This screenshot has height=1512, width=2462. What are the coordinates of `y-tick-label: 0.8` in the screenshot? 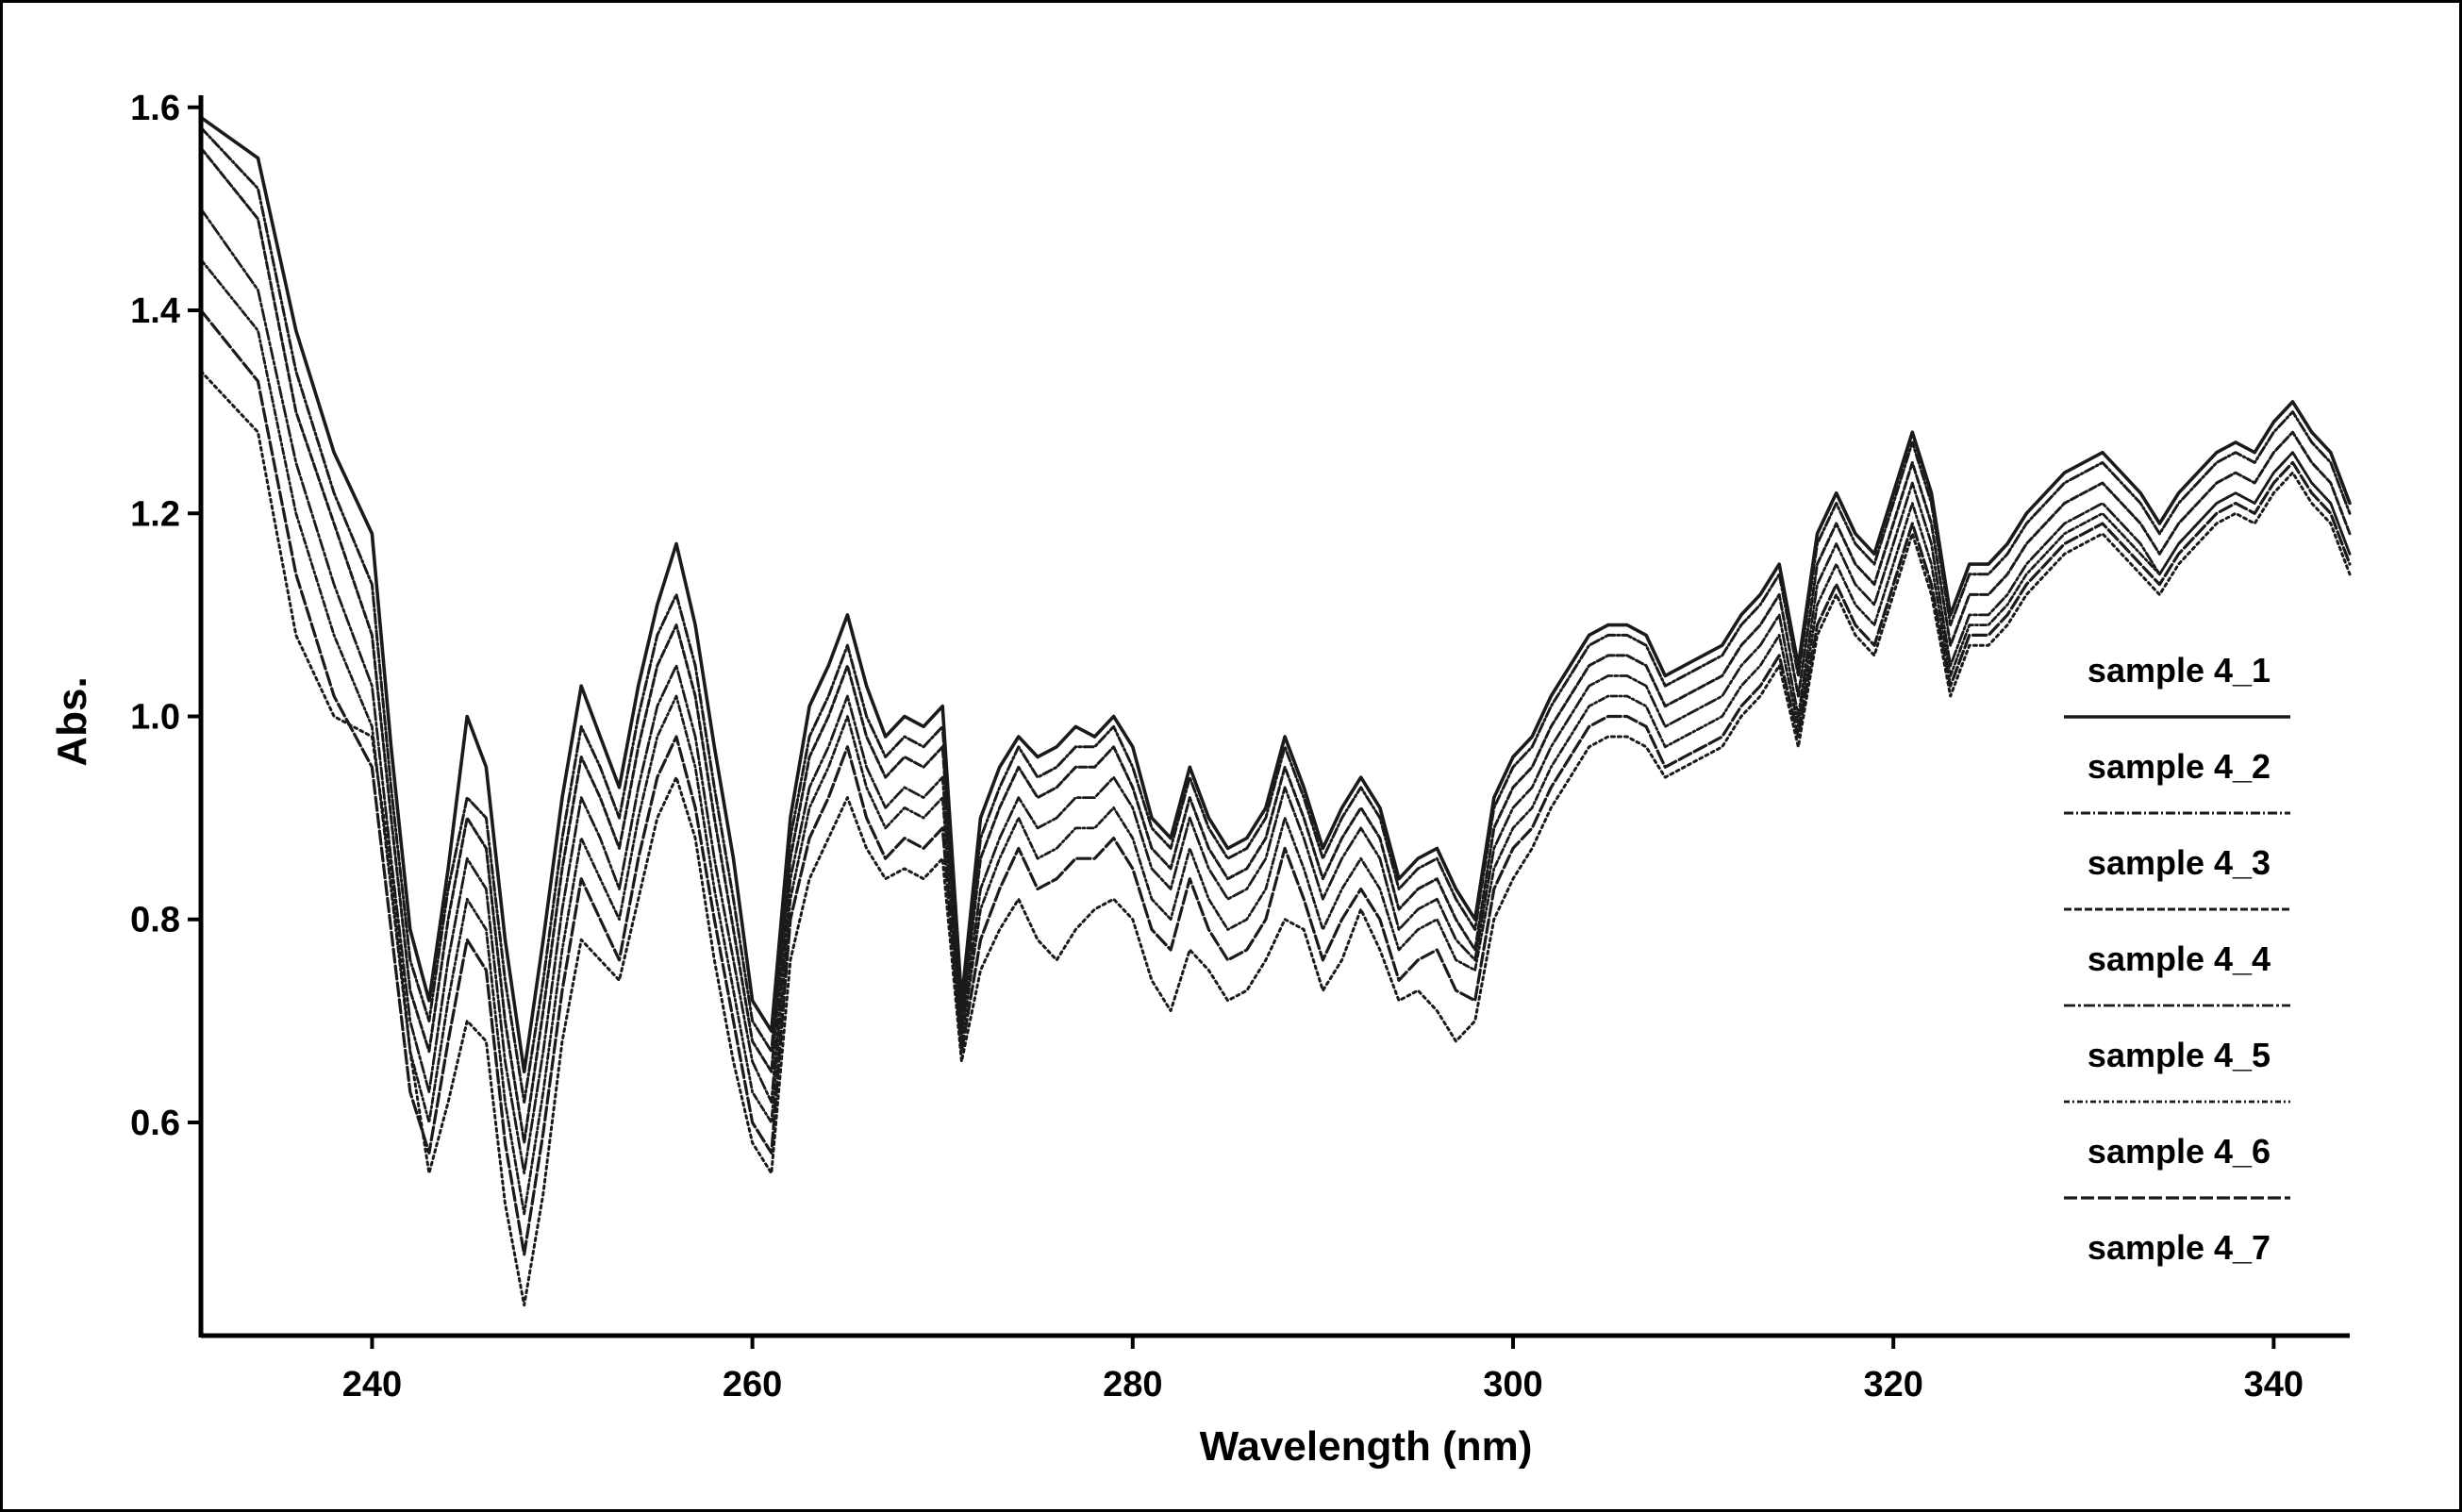 It's located at (155, 920).